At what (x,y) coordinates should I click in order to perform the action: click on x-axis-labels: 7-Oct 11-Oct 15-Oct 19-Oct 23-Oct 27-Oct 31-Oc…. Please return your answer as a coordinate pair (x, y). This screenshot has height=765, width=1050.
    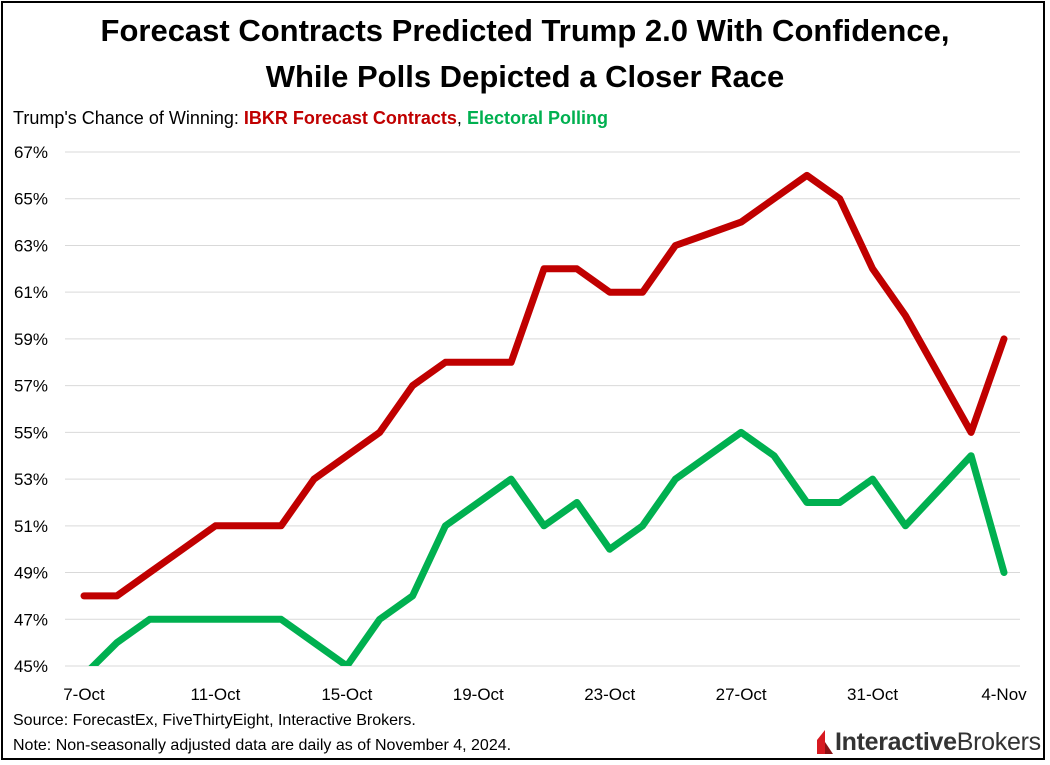
    Looking at the image, I should click on (545, 694).